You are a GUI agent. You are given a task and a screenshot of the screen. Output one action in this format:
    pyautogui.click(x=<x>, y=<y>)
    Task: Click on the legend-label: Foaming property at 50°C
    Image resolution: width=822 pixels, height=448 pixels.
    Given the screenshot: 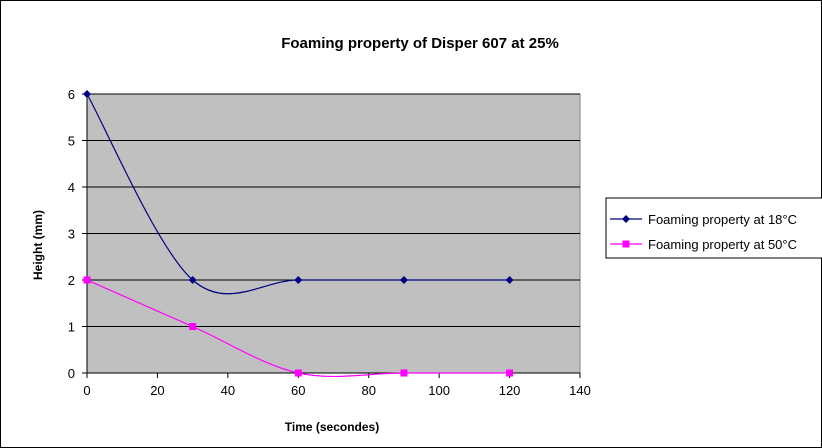 What is the action you would take?
    pyautogui.click(x=722, y=244)
    